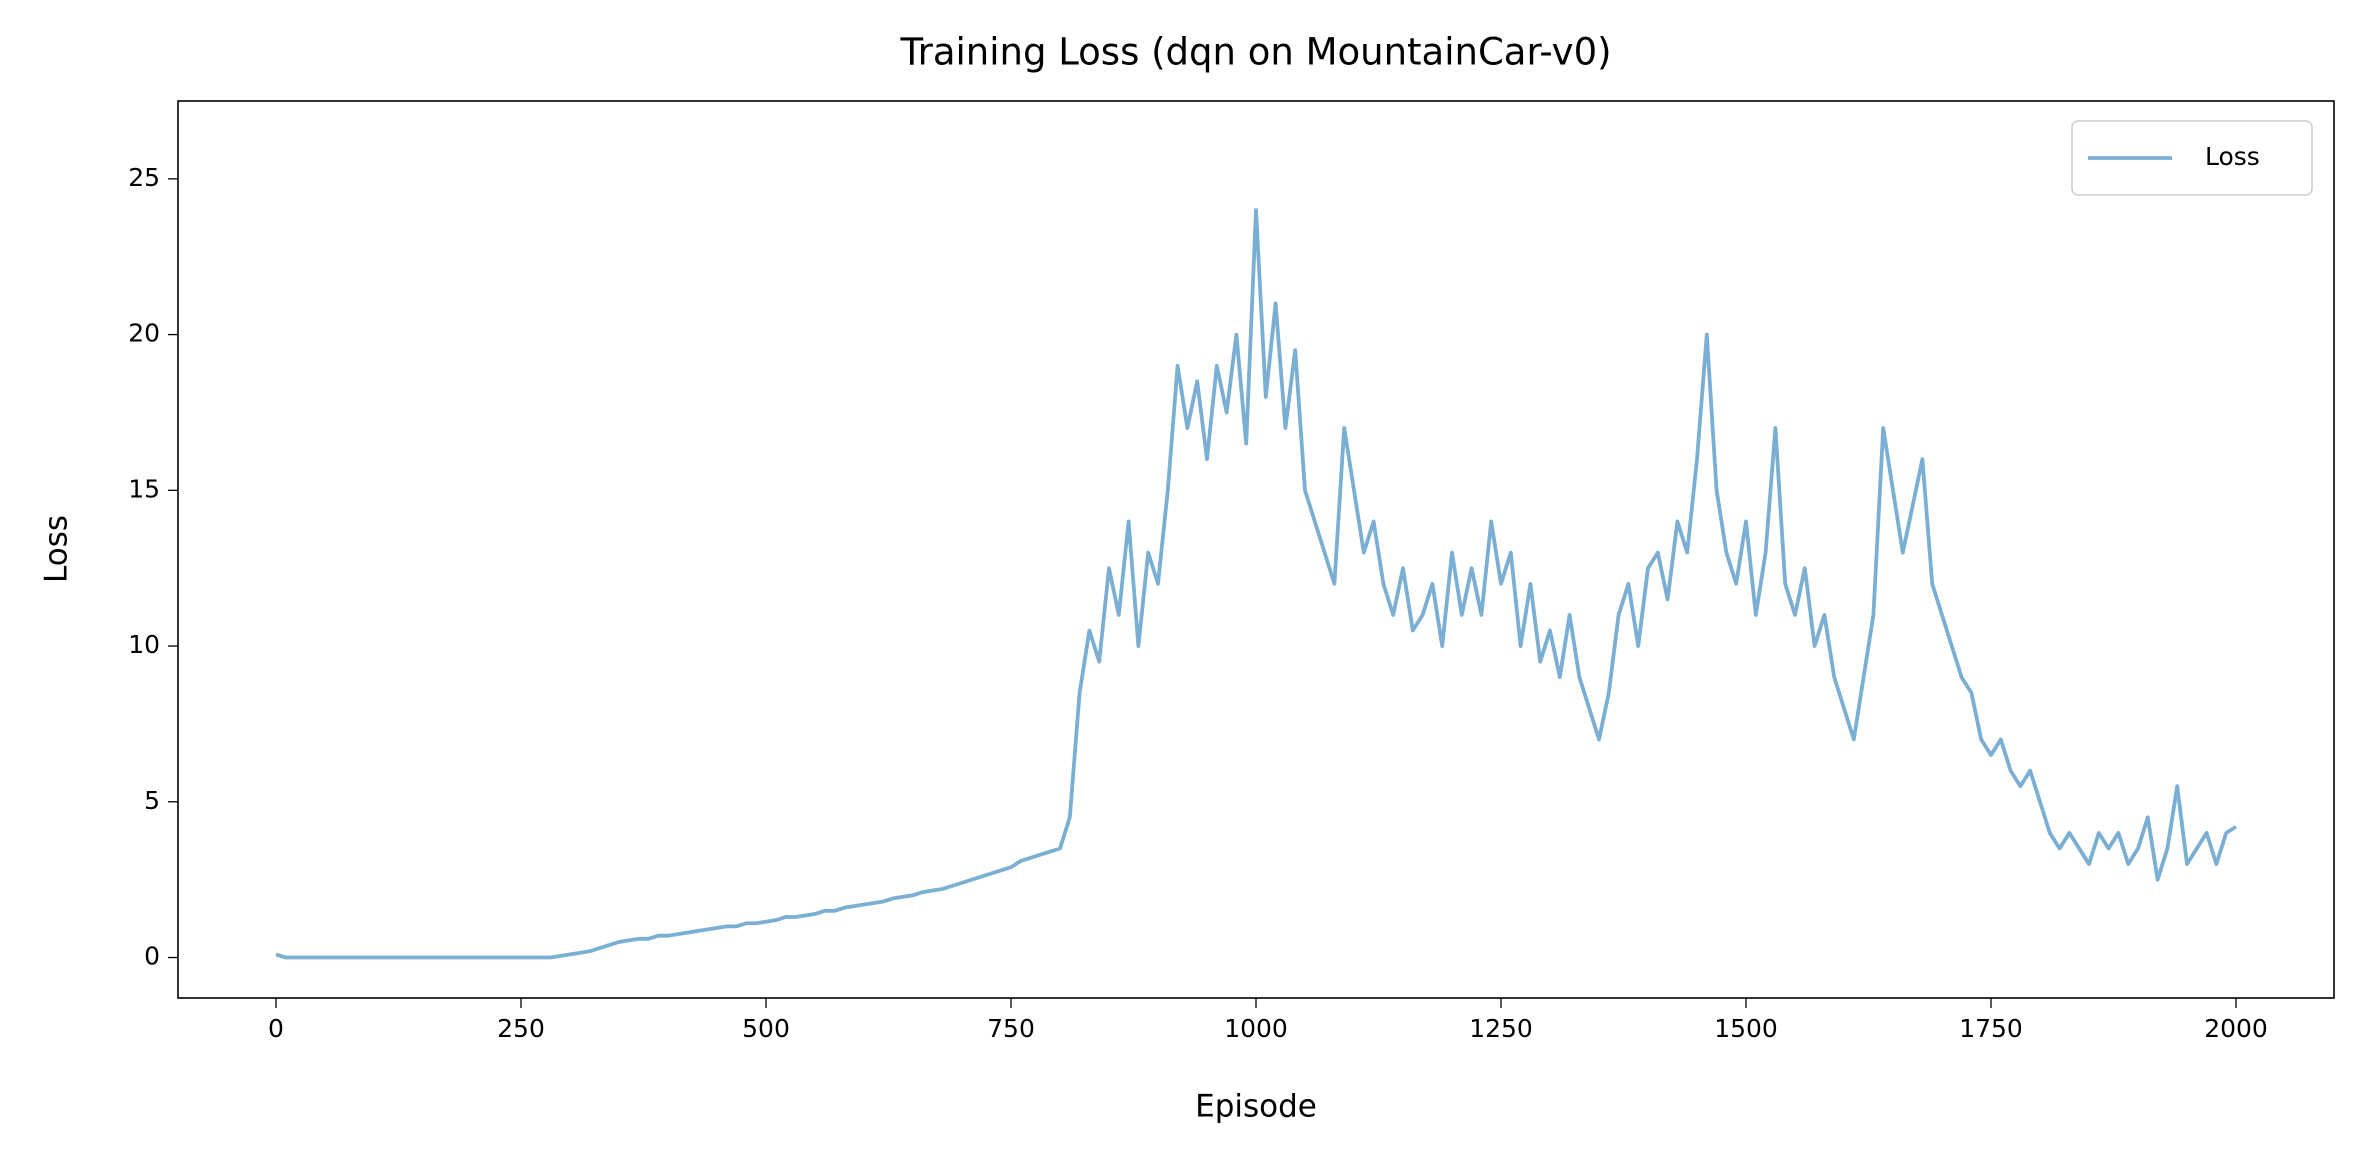 The width and height of the screenshot is (2364, 1164). What do you see at coordinates (57, 549) in the screenshot?
I see `y-axis-label: Loss` at bounding box center [57, 549].